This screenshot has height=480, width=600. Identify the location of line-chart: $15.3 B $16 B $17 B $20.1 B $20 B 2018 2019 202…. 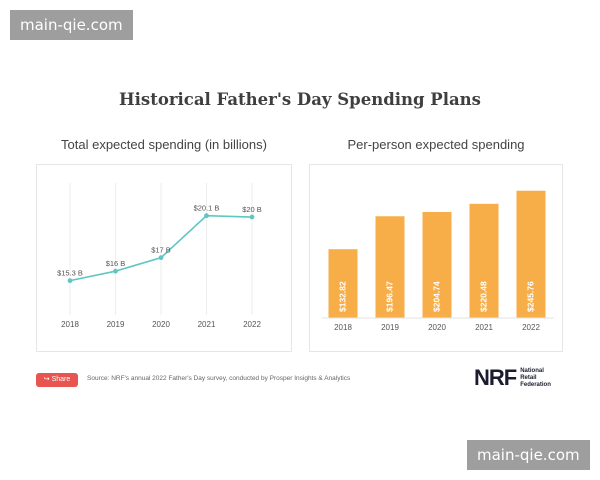
(159, 256).